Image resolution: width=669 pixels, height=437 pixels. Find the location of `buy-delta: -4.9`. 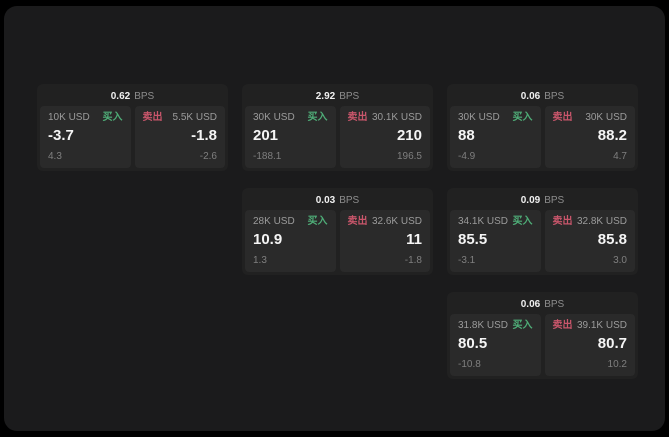

buy-delta: -4.9 is located at coordinates (467, 156).